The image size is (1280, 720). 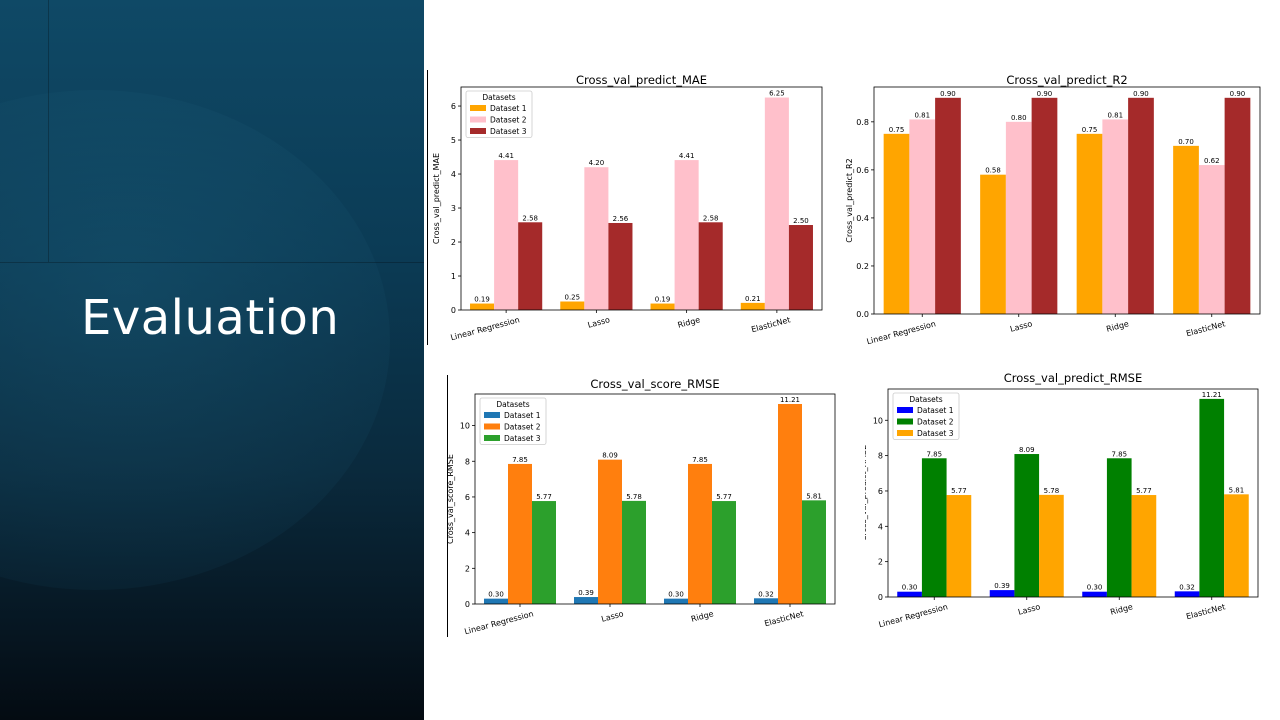 I want to click on y-tick-label: 5, so click(x=453, y=140).